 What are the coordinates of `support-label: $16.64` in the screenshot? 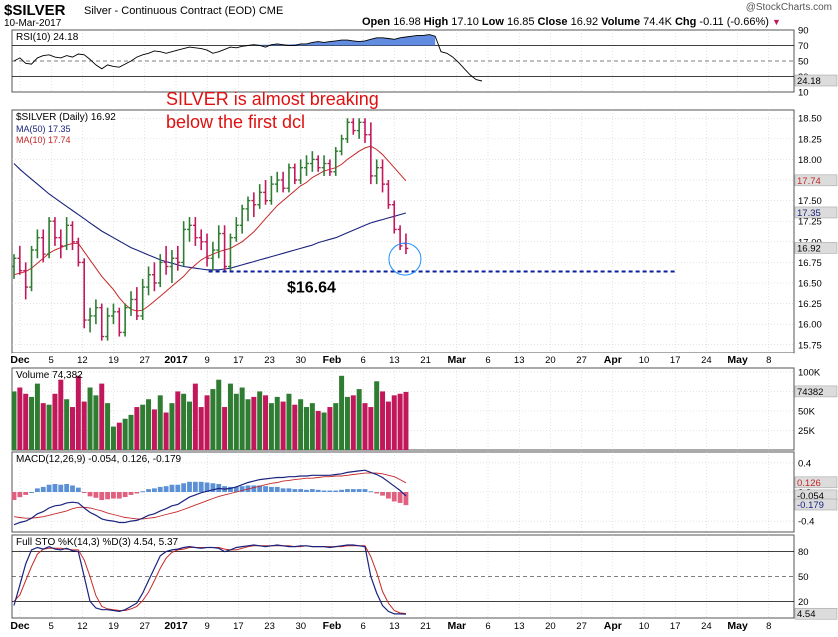 It's located at (311, 287).